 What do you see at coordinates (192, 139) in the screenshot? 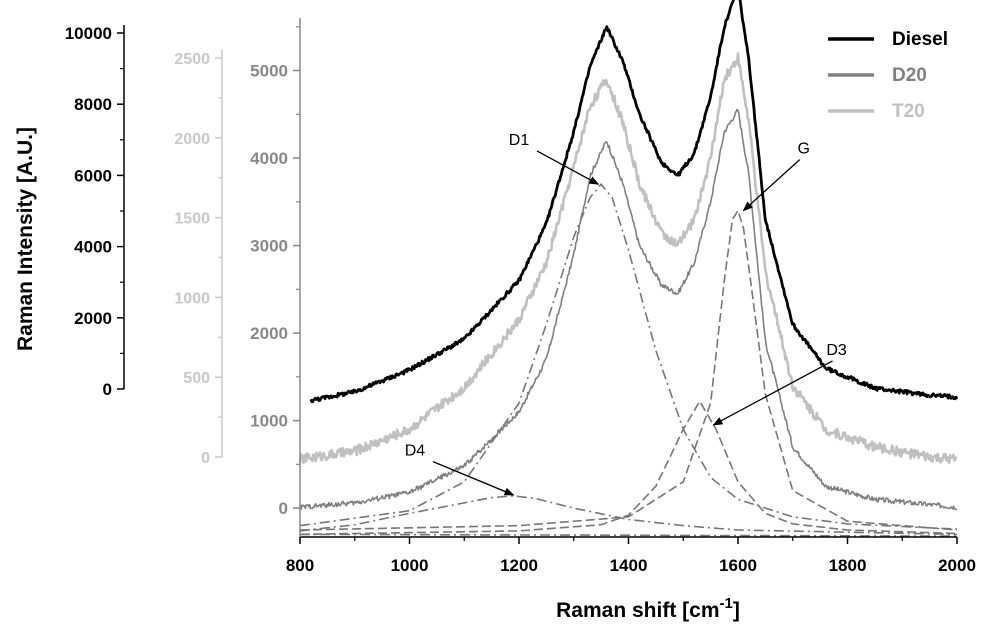
I see `middle-y-tick-label: 2000` at bounding box center [192, 139].